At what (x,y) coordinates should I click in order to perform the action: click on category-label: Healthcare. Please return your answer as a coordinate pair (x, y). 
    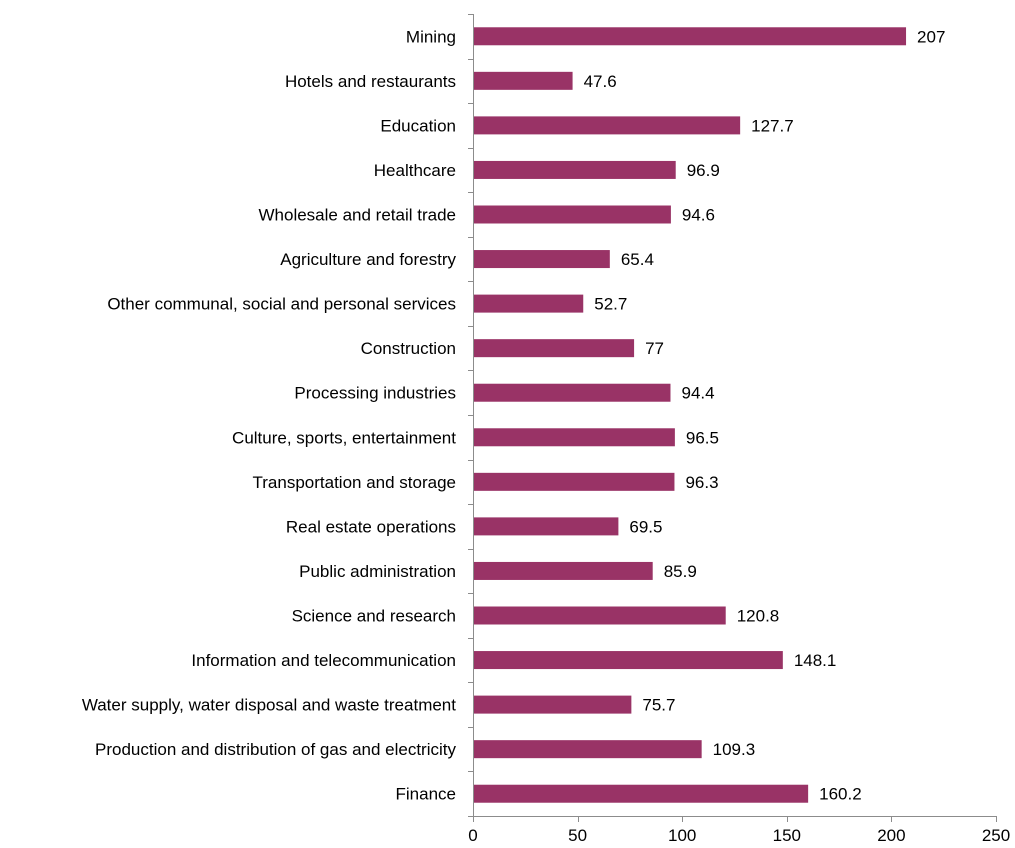
    Looking at the image, I should click on (415, 170).